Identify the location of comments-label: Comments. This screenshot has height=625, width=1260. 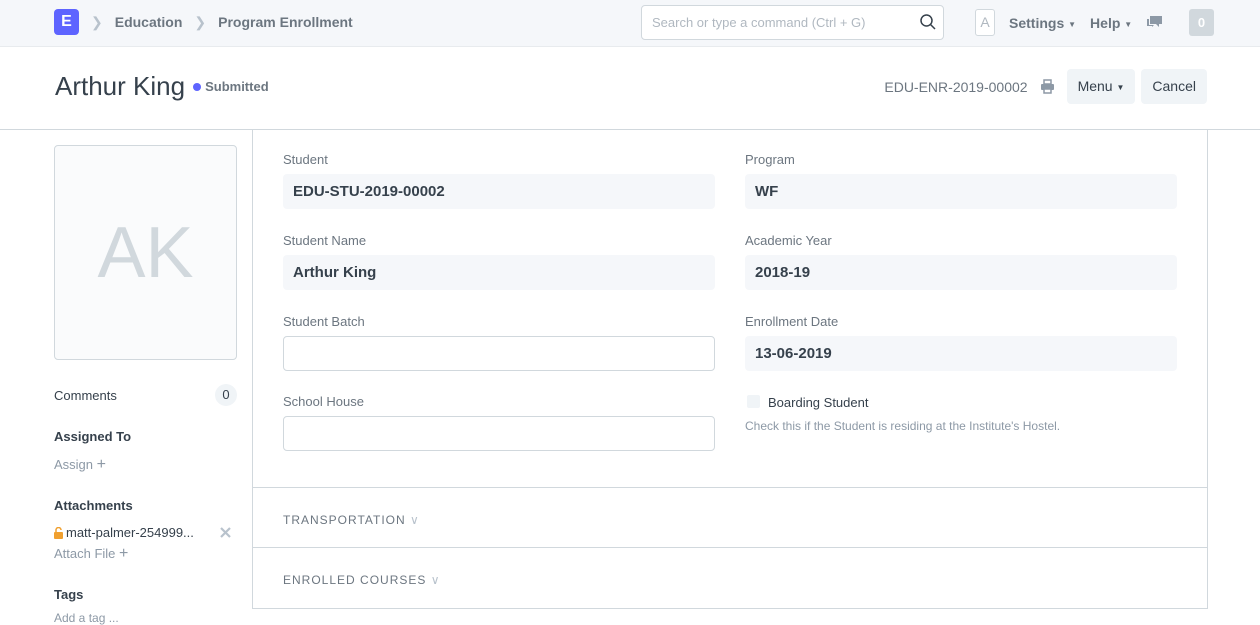
(85, 395).